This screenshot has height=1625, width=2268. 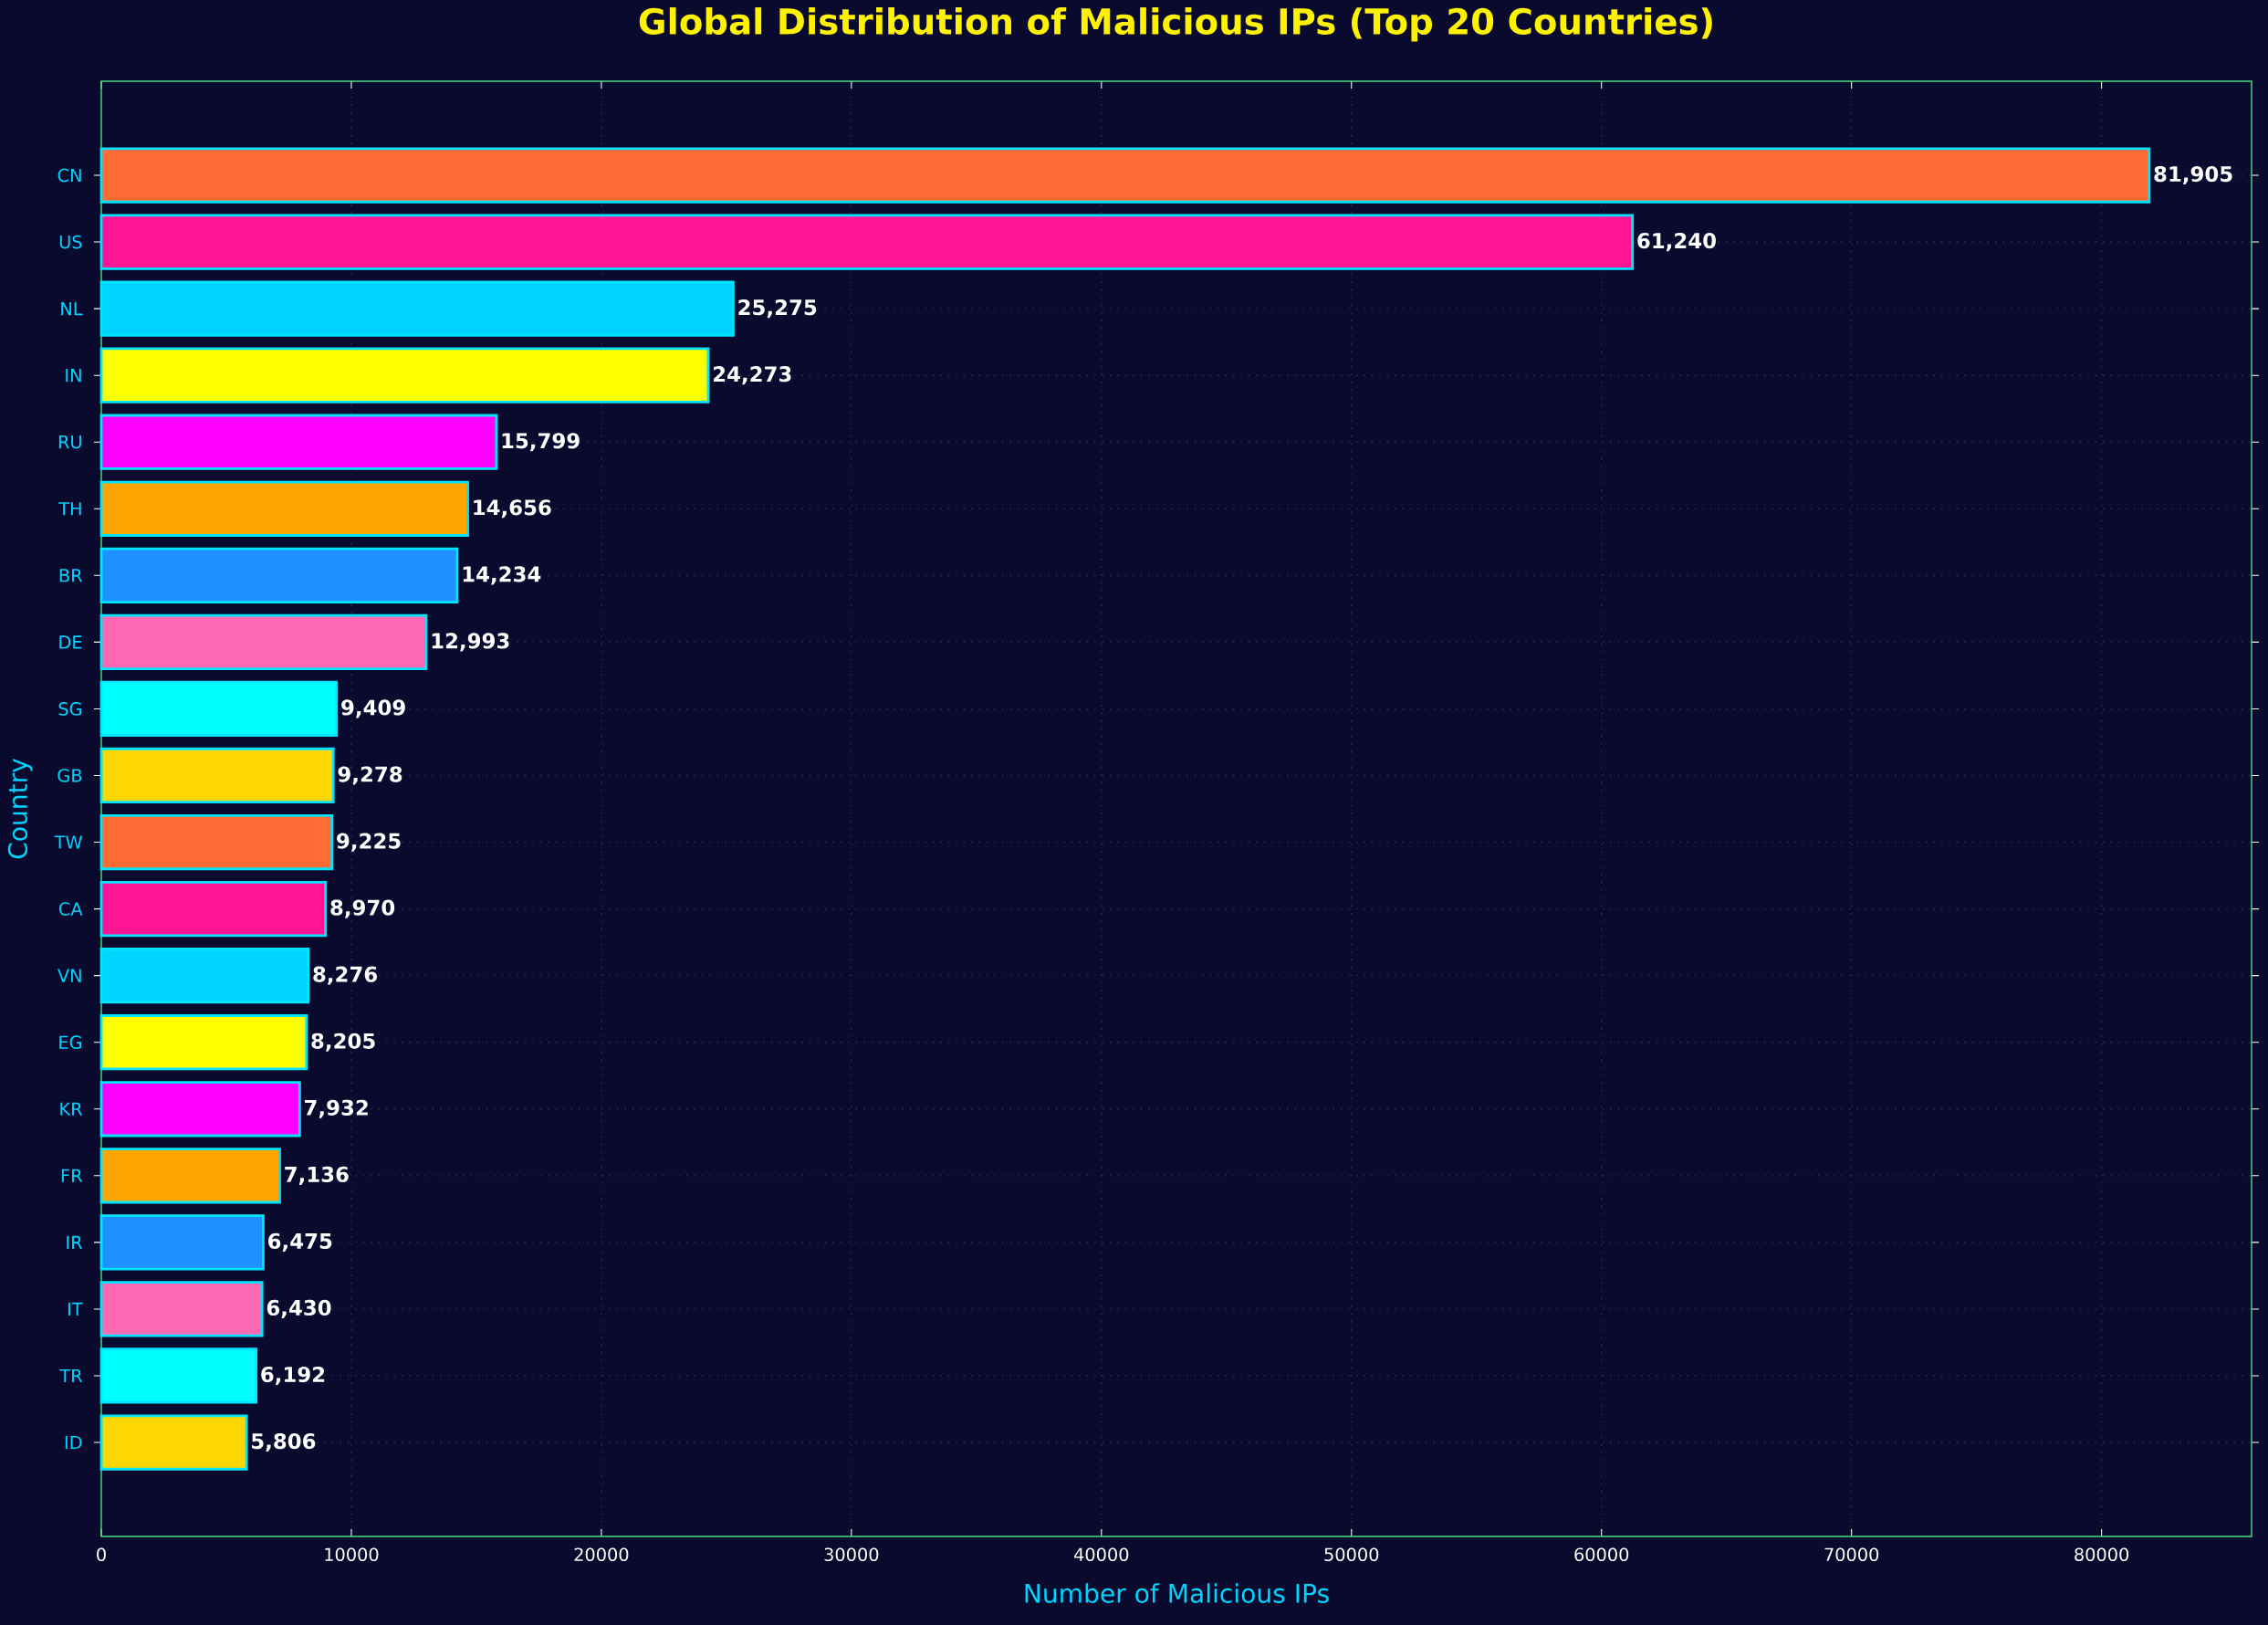 What do you see at coordinates (71, 575) in the screenshot?
I see `y-tick-label: BR` at bounding box center [71, 575].